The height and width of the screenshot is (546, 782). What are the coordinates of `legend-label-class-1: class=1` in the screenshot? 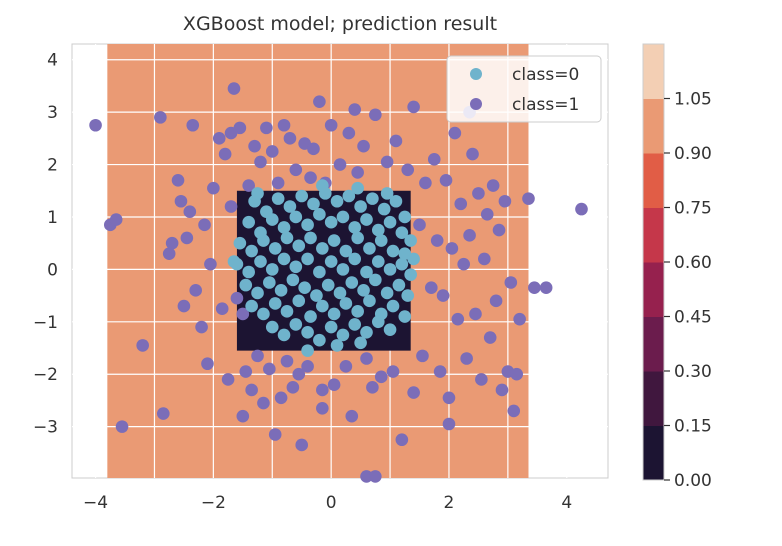 It's located at (545, 105).